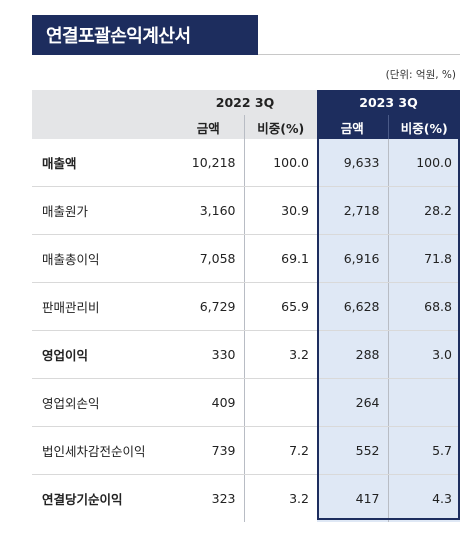  What do you see at coordinates (208, 450) in the screenshot?
I see `amount-2022: 739` at bounding box center [208, 450].